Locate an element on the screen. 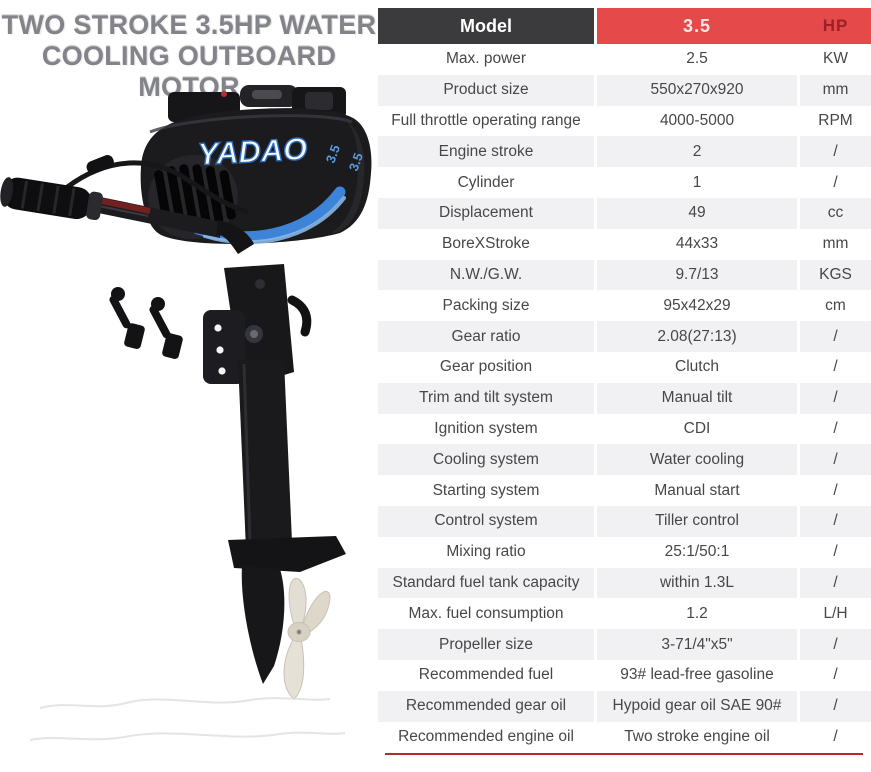 The height and width of the screenshot is (772, 871). model-decal: 3.5 is located at coordinates (356, 162).